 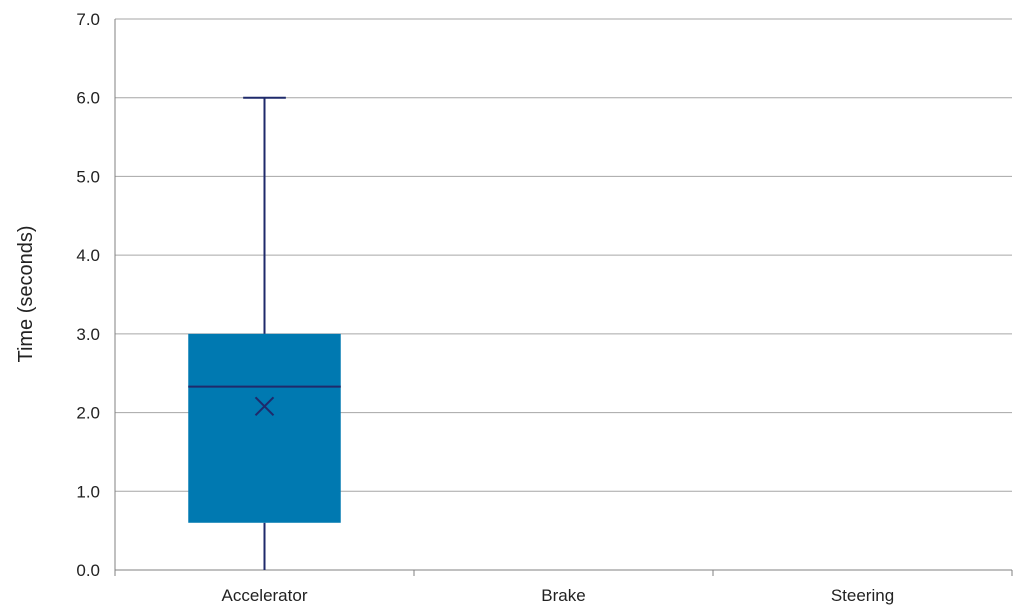 I want to click on y-tick-labels: 0.0 1.0 2.0 3.0 4.0 5.0 6.0 7.0, so click(x=88, y=295).